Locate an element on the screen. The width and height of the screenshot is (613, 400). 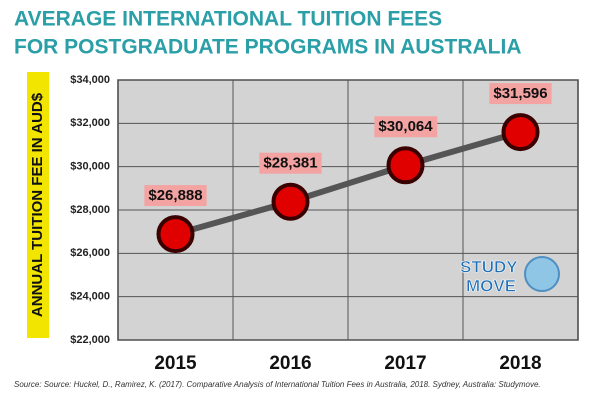
logo-line: MOVE is located at coordinates (491, 285).